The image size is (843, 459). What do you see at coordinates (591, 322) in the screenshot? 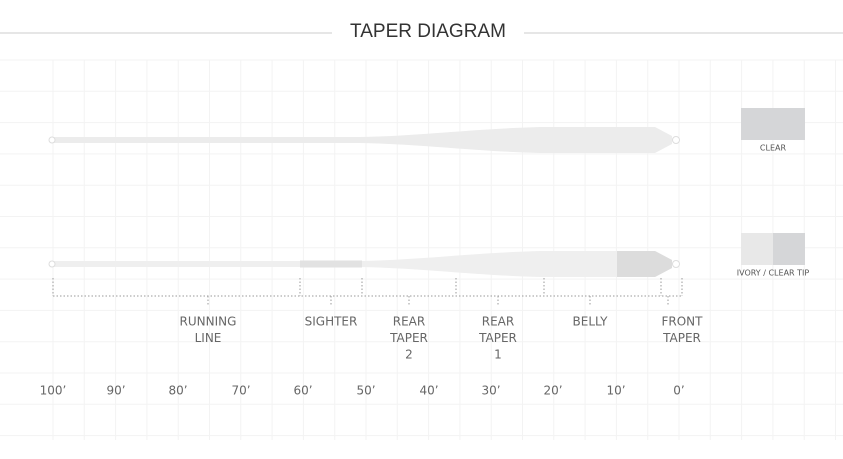
I see `section-label: BELLY` at bounding box center [591, 322].